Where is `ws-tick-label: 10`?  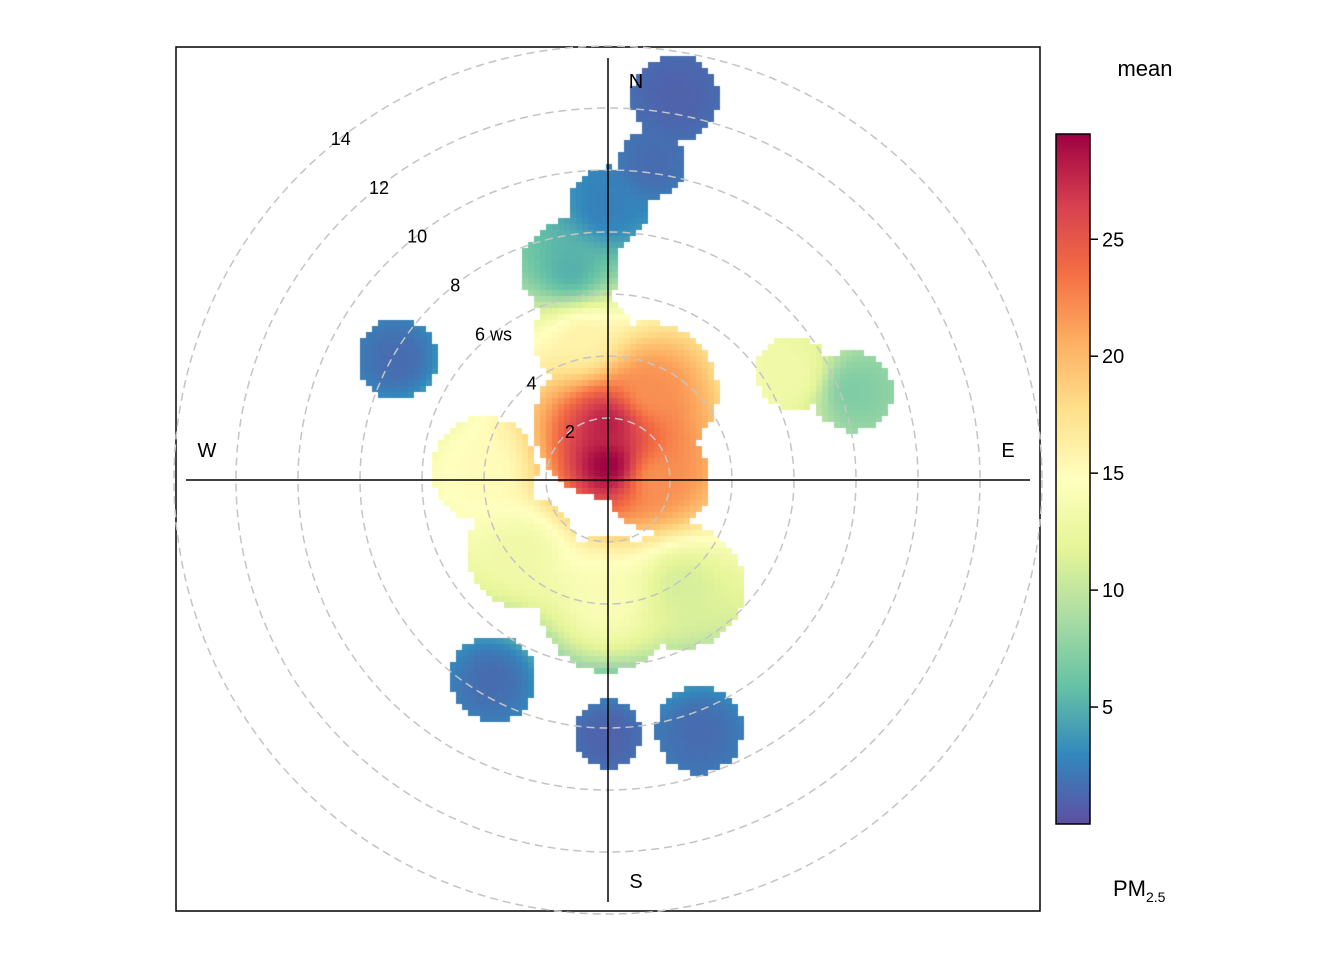 ws-tick-label: 10 is located at coordinates (417, 237).